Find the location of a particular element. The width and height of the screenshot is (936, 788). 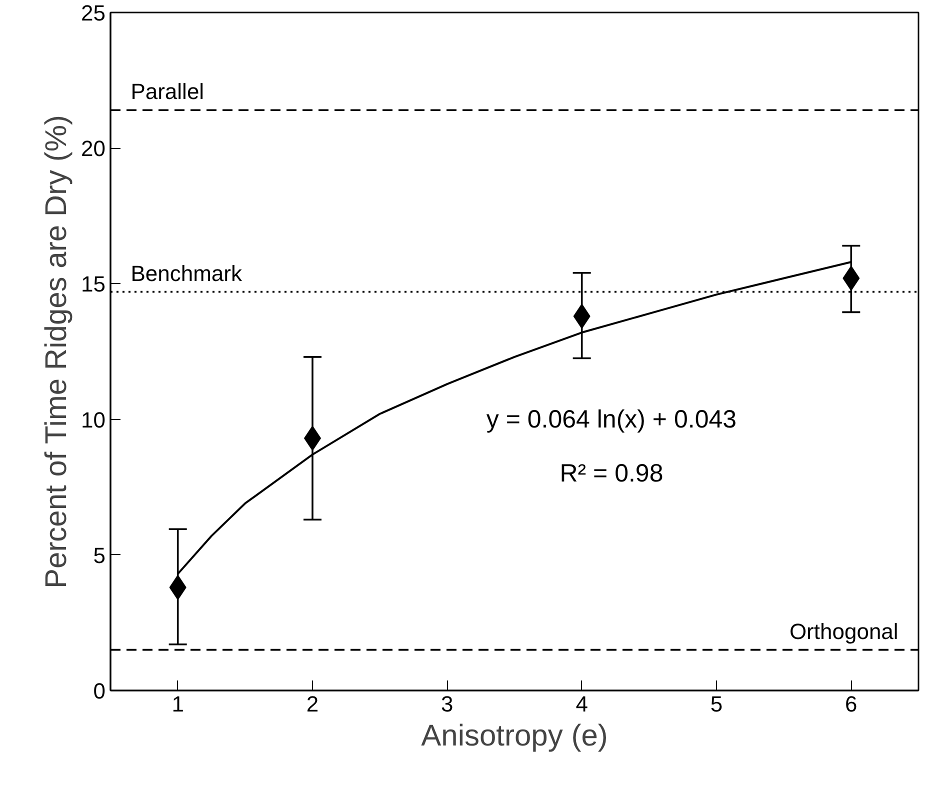

y-tick-label: 20 is located at coordinates (93, 149).